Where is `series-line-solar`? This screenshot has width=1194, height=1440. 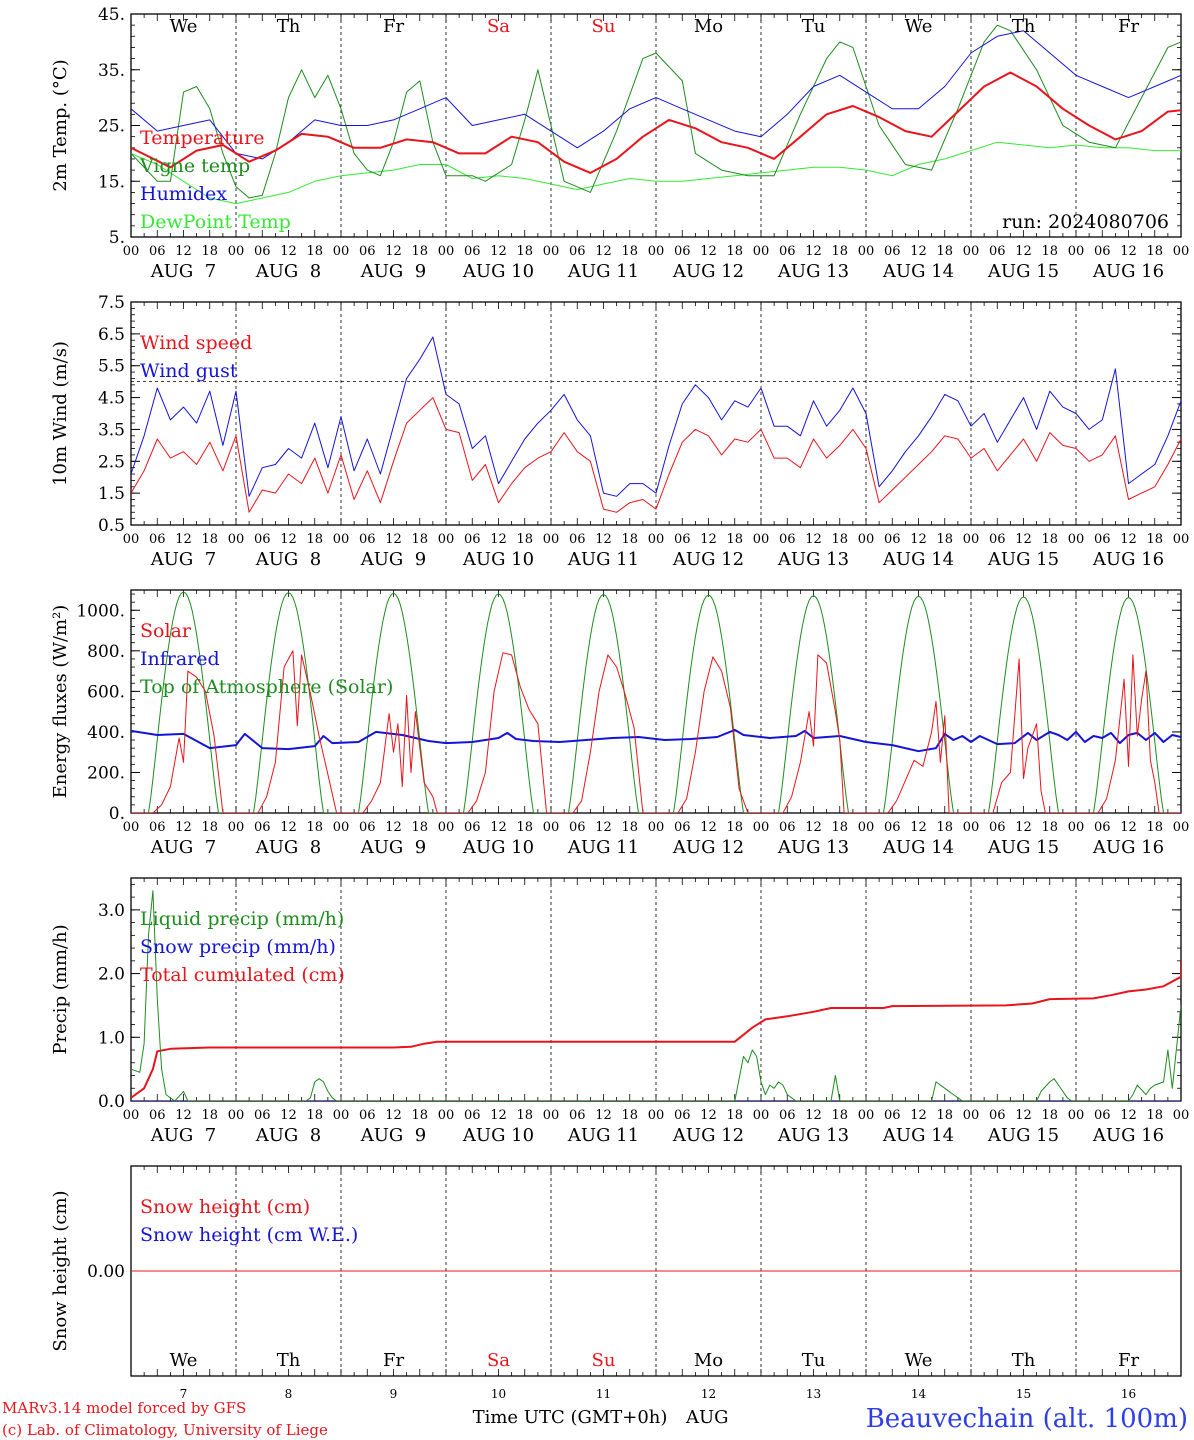 series-line-solar is located at coordinates (656, 731).